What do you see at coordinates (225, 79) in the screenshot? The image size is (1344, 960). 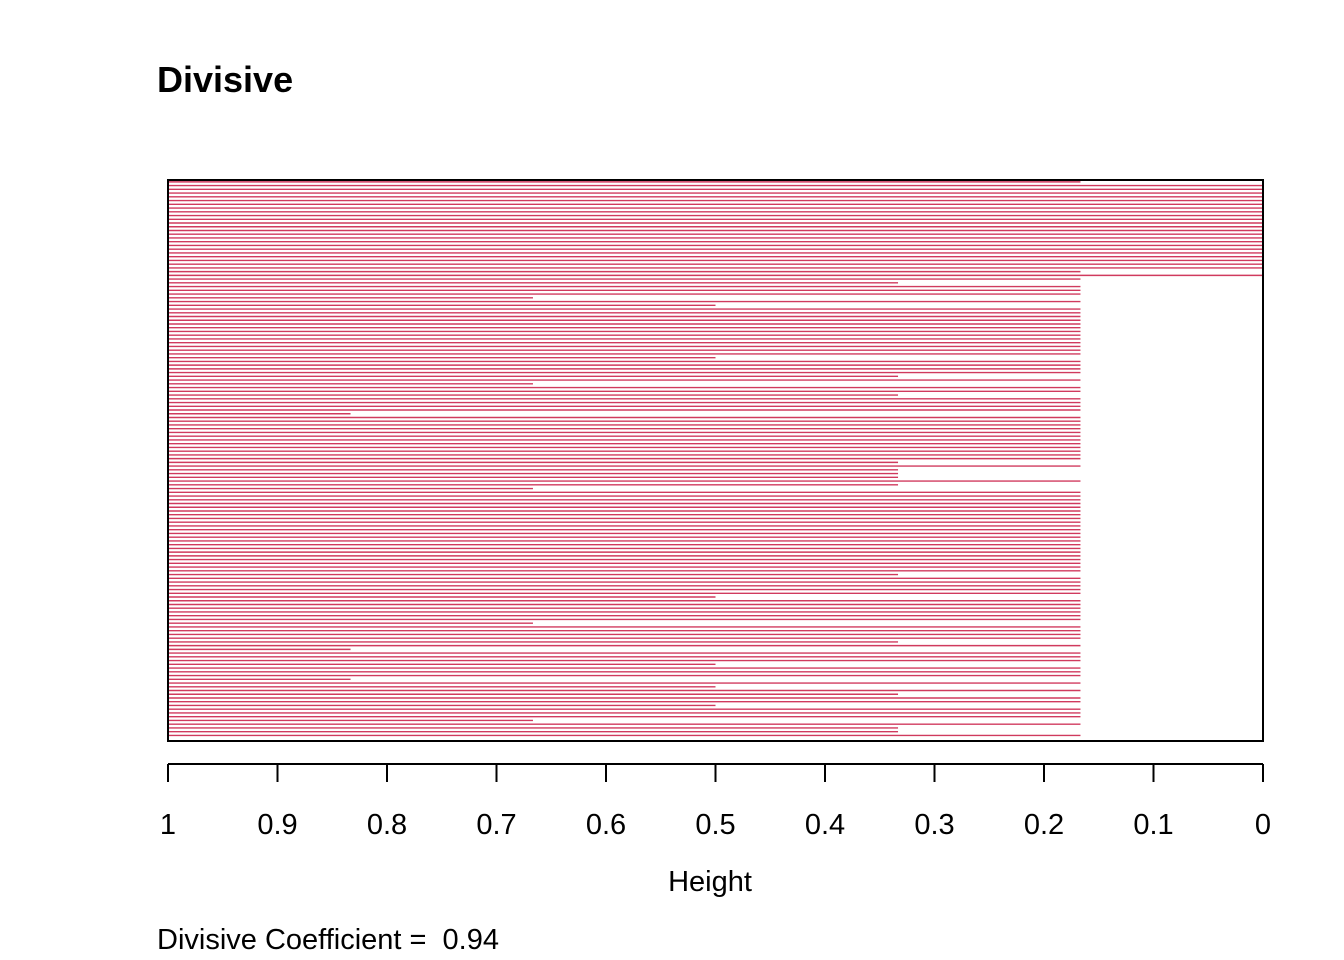 I see `chart-title: Divisive` at bounding box center [225, 79].